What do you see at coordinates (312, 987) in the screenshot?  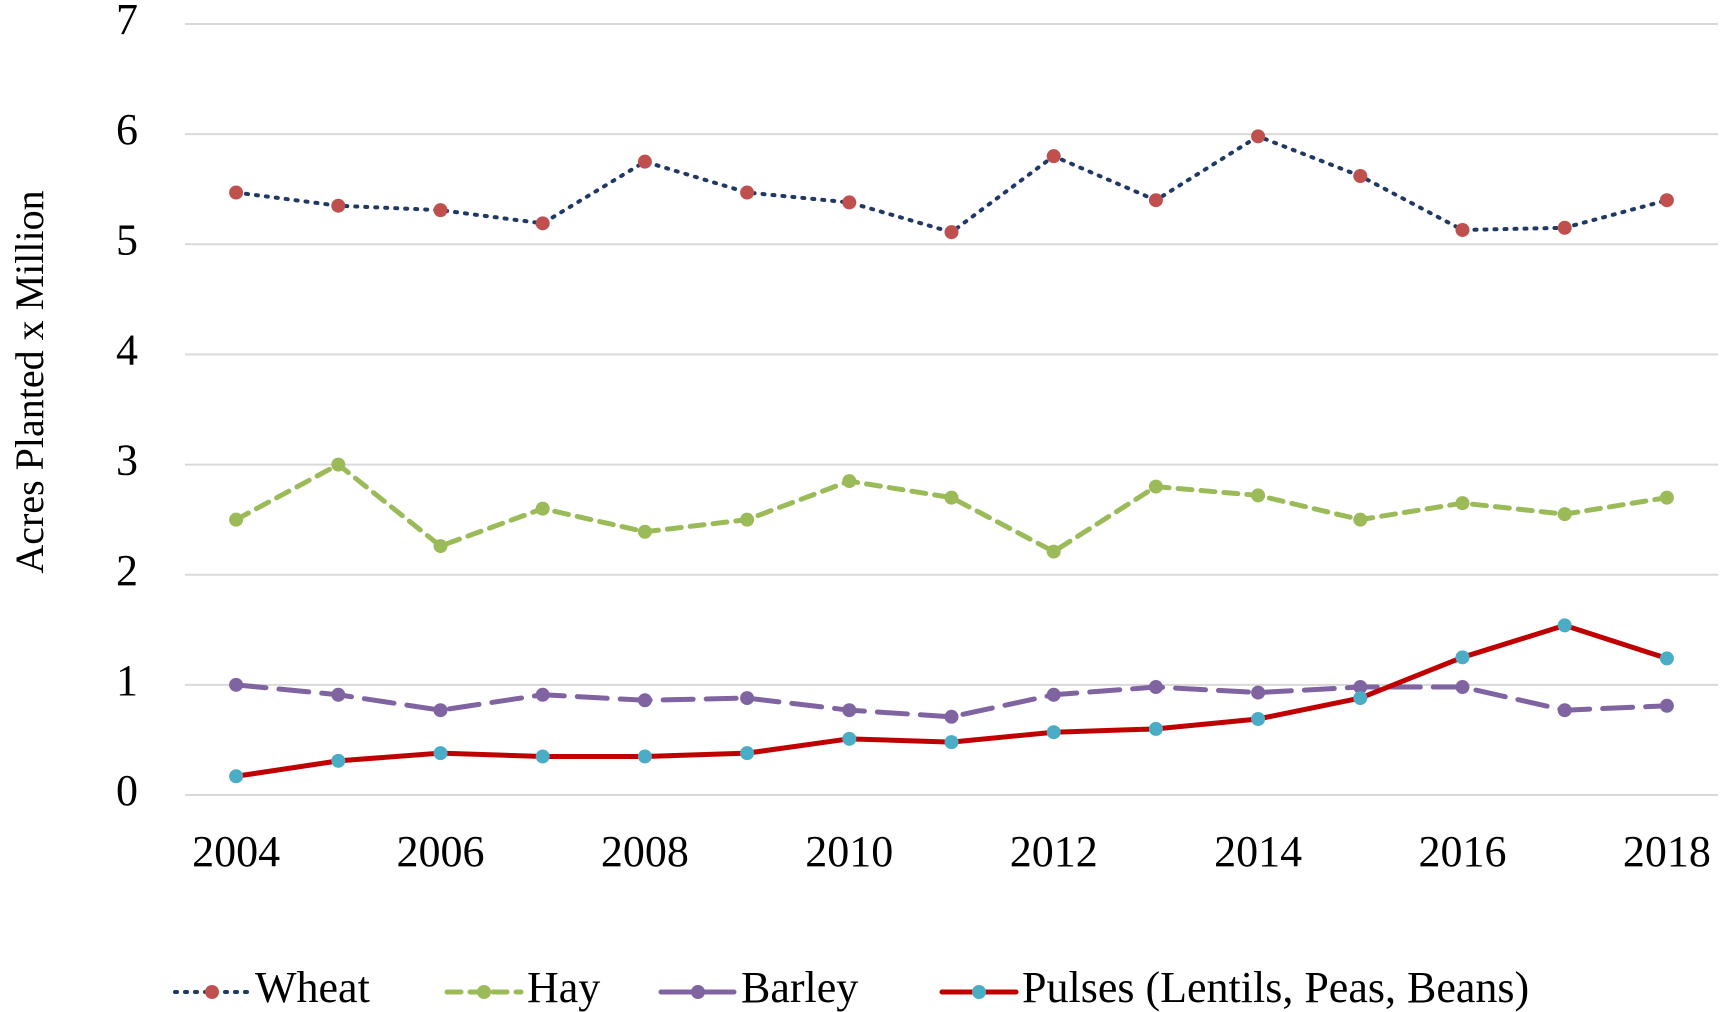 I see `legend-label: Wheat` at bounding box center [312, 987].